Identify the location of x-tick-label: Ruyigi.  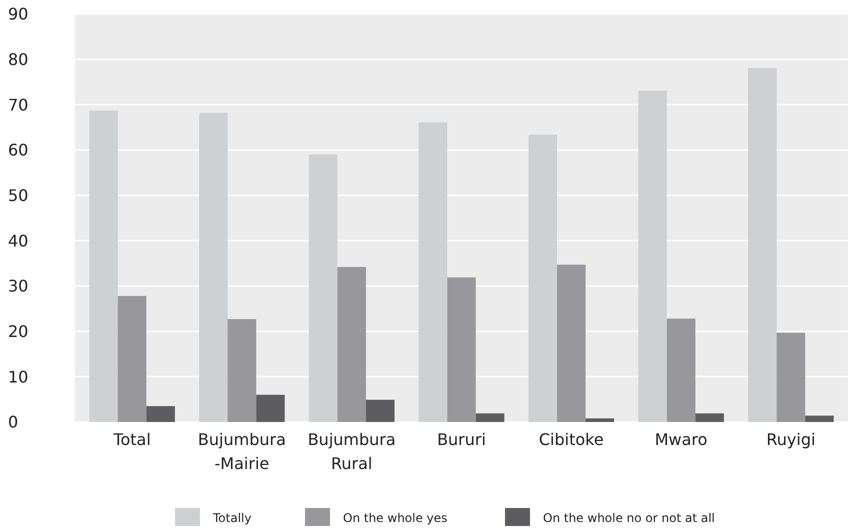
(791, 439).